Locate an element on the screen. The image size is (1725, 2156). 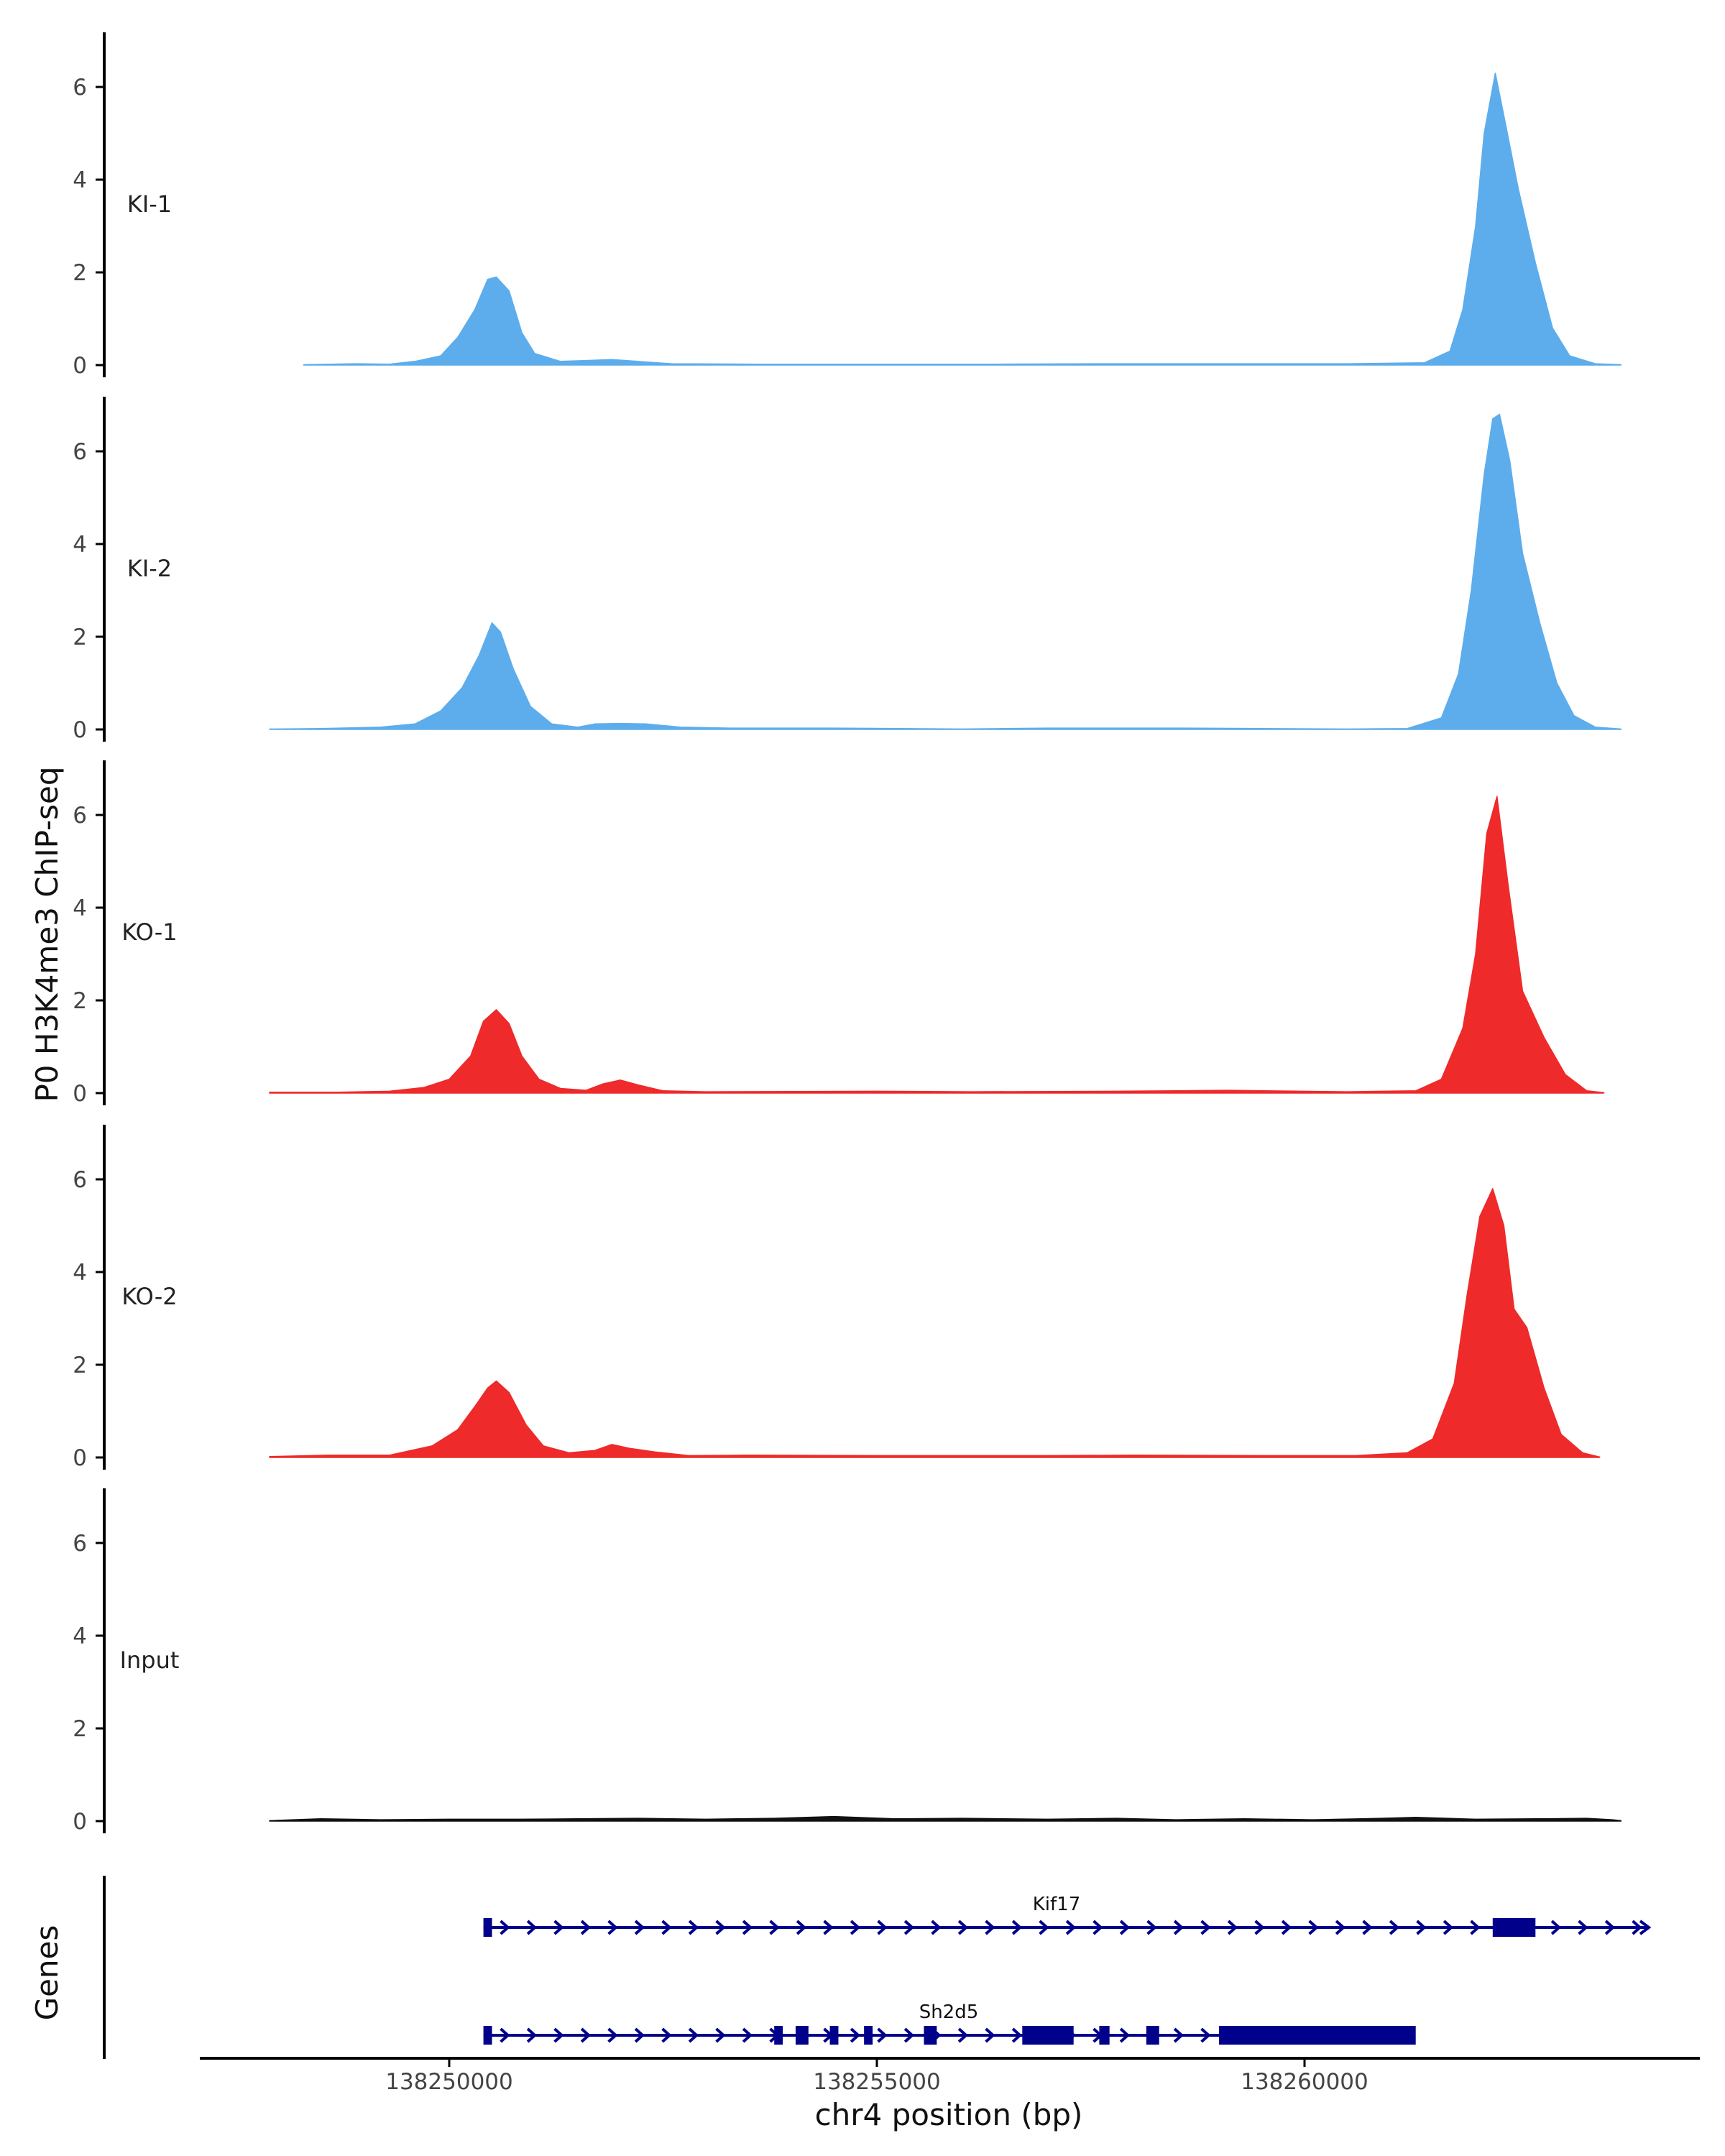
track-label: KO-2 is located at coordinates (149, 1296).